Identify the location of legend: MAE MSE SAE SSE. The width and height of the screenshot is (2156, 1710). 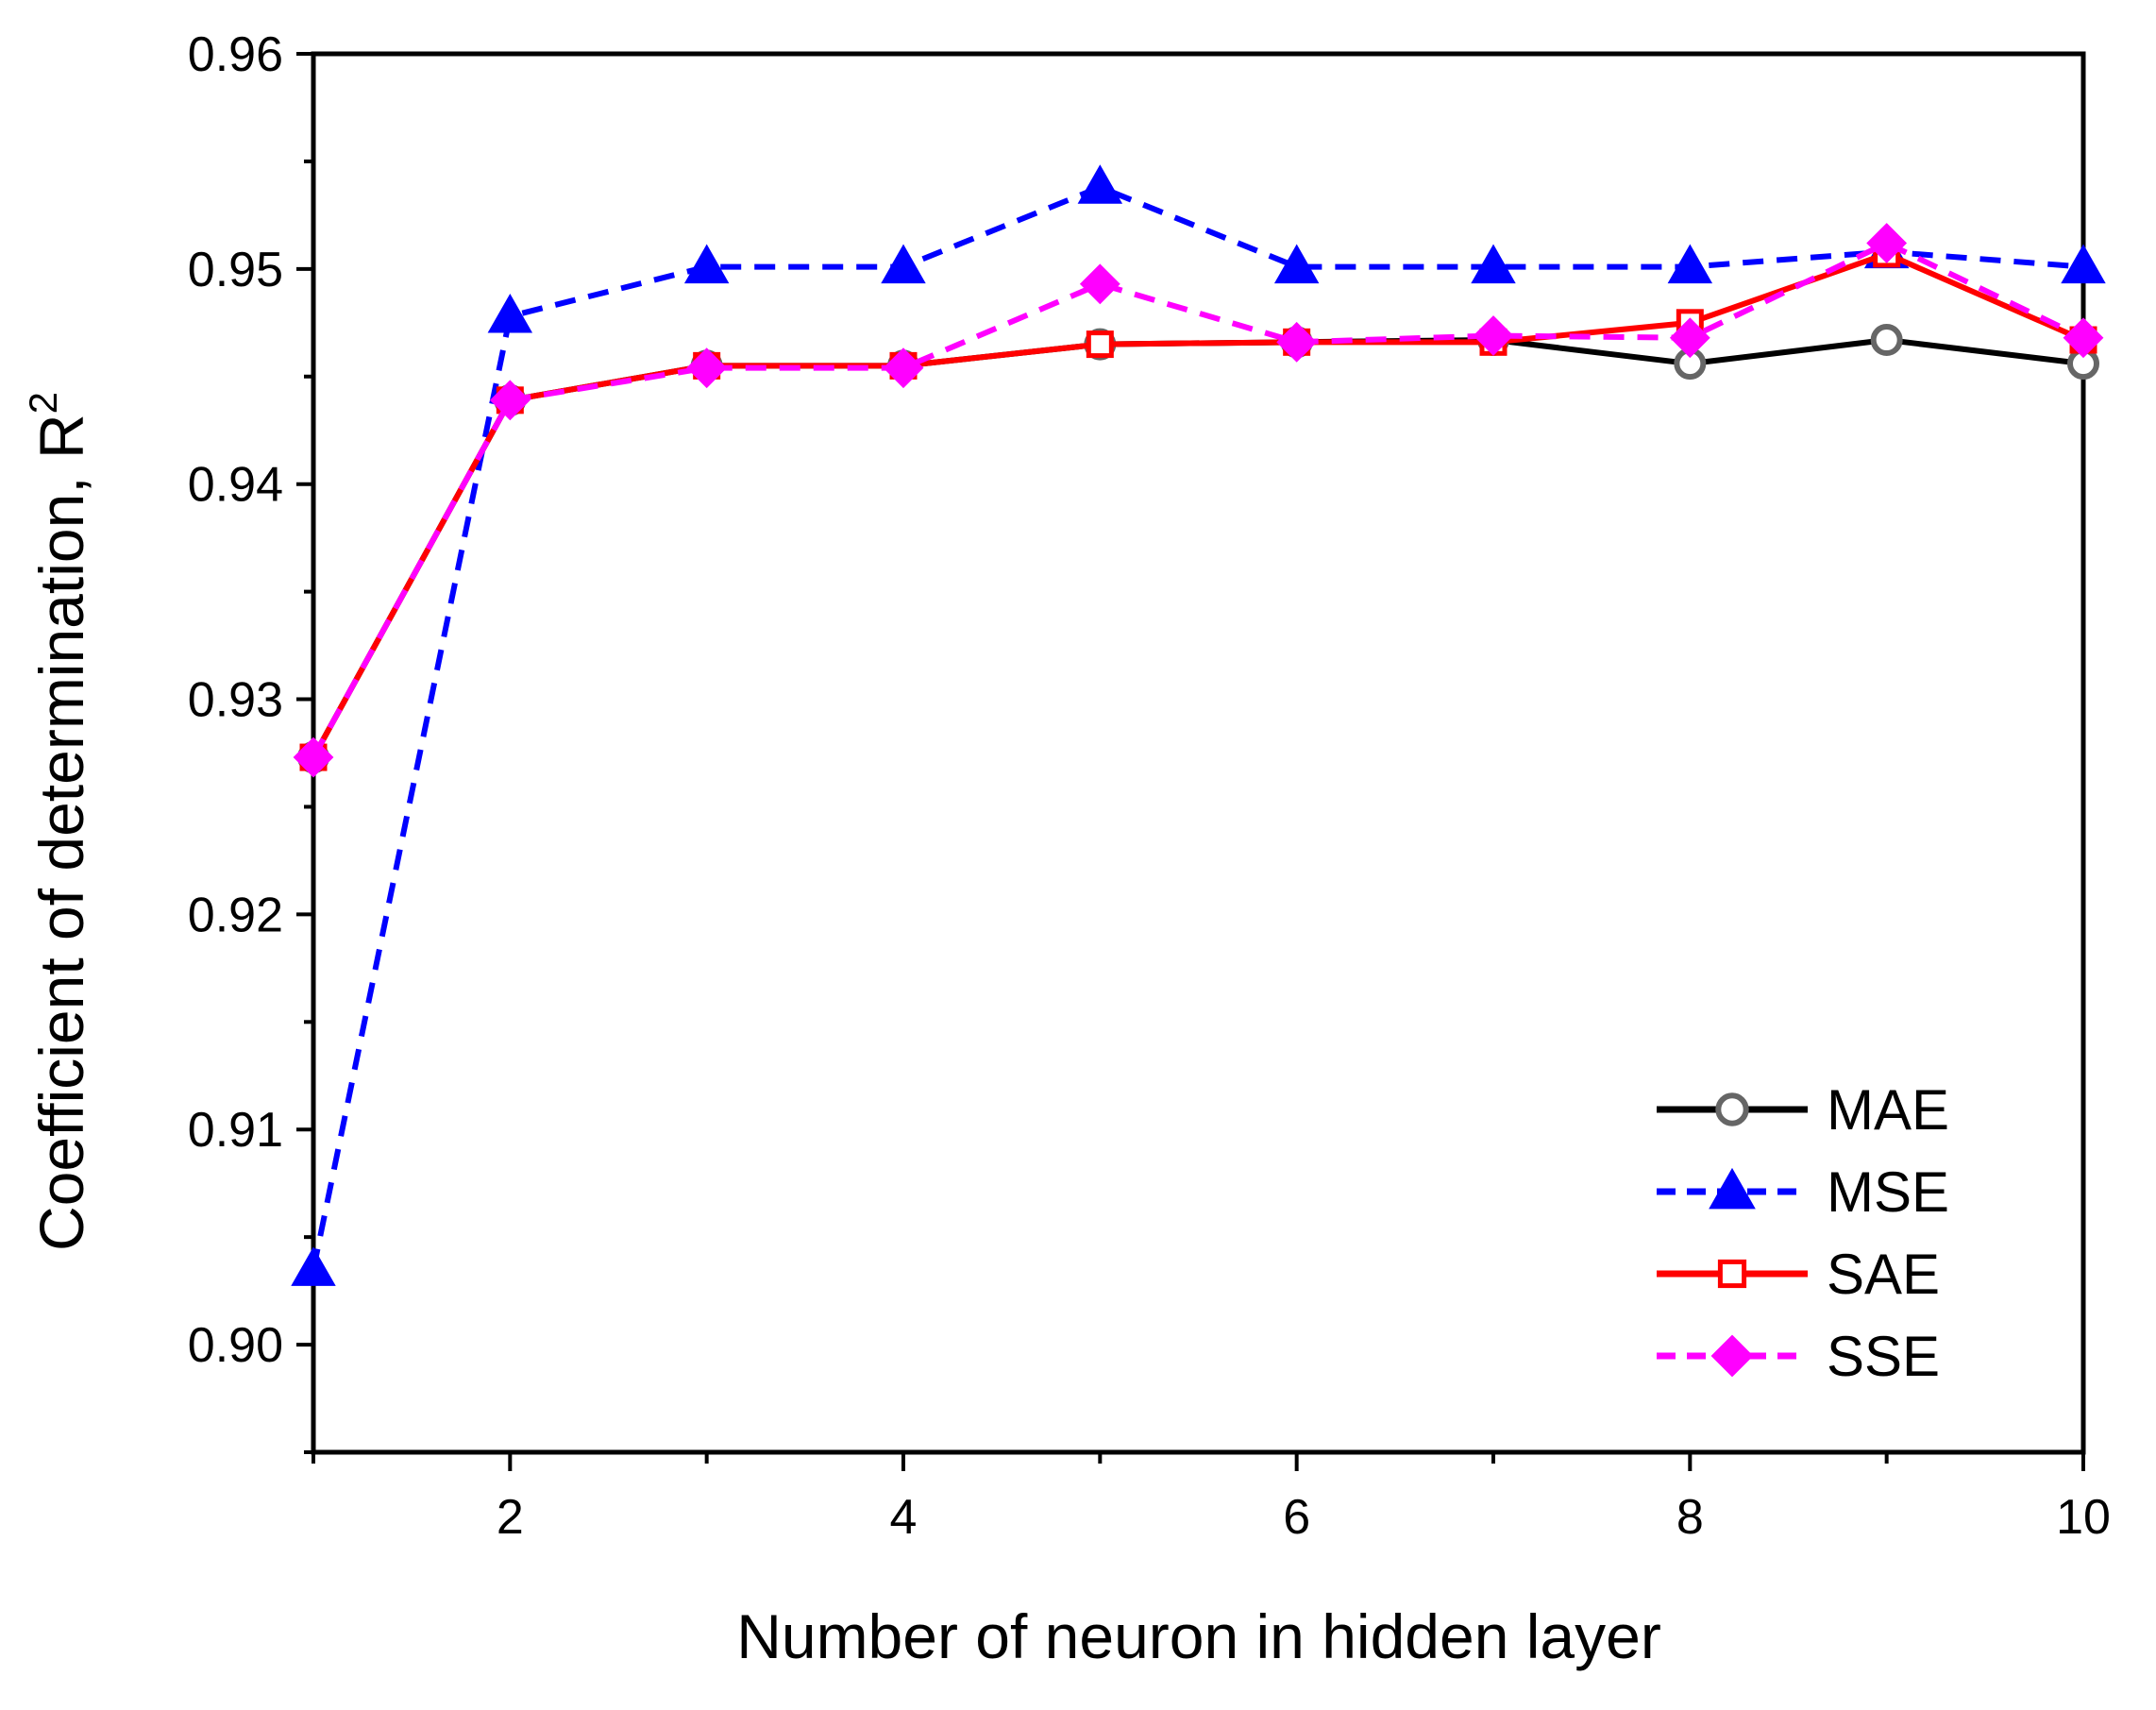
(1803, 1233).